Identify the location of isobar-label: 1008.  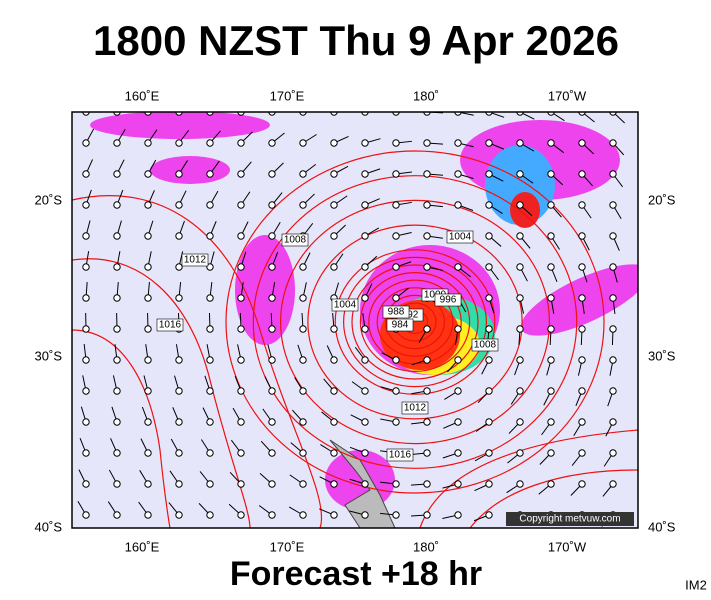
(295, 240).